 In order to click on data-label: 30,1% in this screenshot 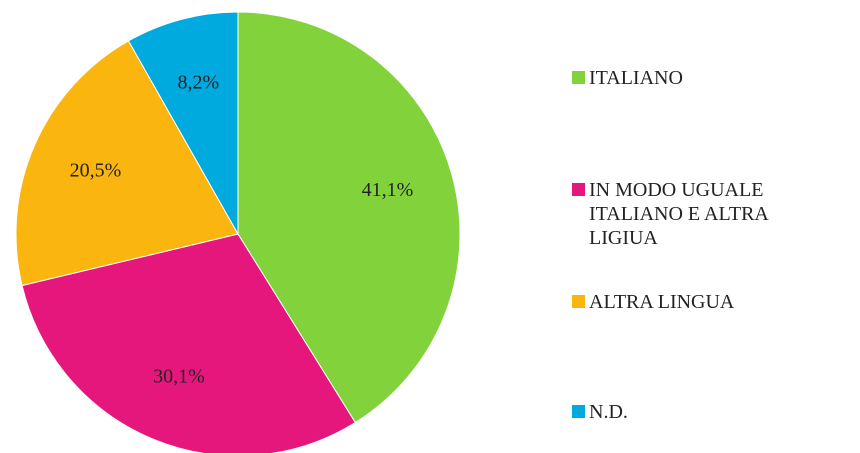, I will do `click(179, 376)`.